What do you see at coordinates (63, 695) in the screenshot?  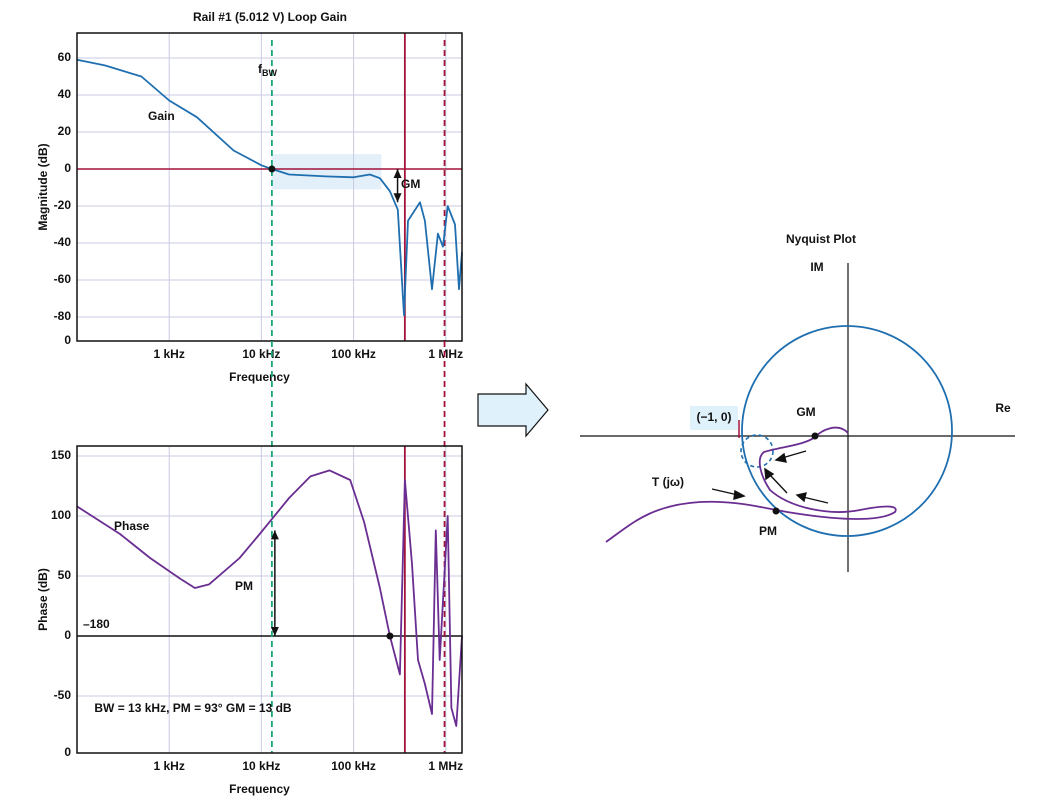 I see `y-tick-label: -50` at bounding box center [63, 695].